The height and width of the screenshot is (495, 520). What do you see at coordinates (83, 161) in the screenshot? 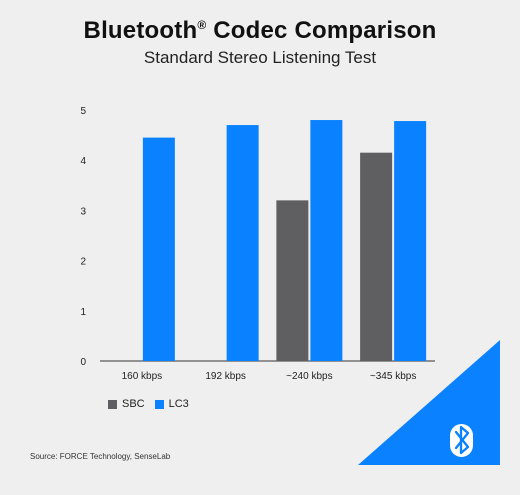
I see `y-tick-label: 4` at bounding box center [83, 161].